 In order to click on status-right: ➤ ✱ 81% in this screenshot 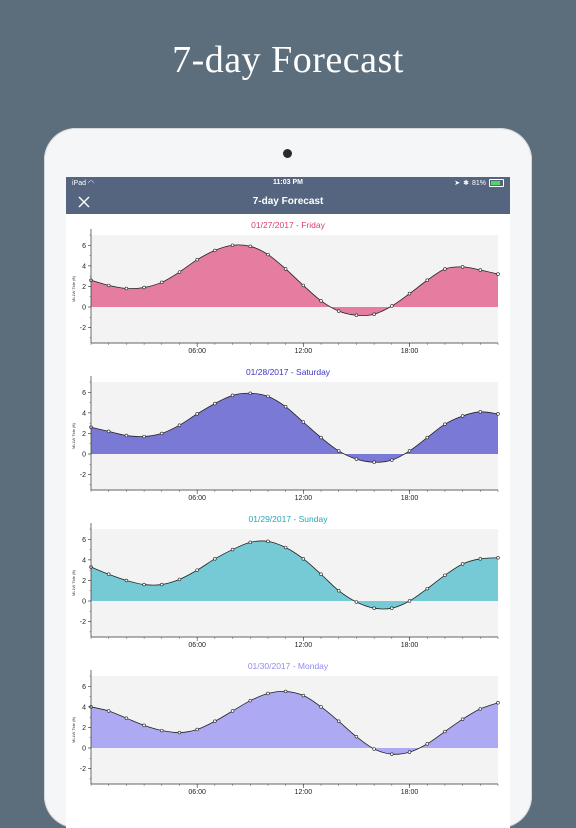, I will do `click(479, 183)`.